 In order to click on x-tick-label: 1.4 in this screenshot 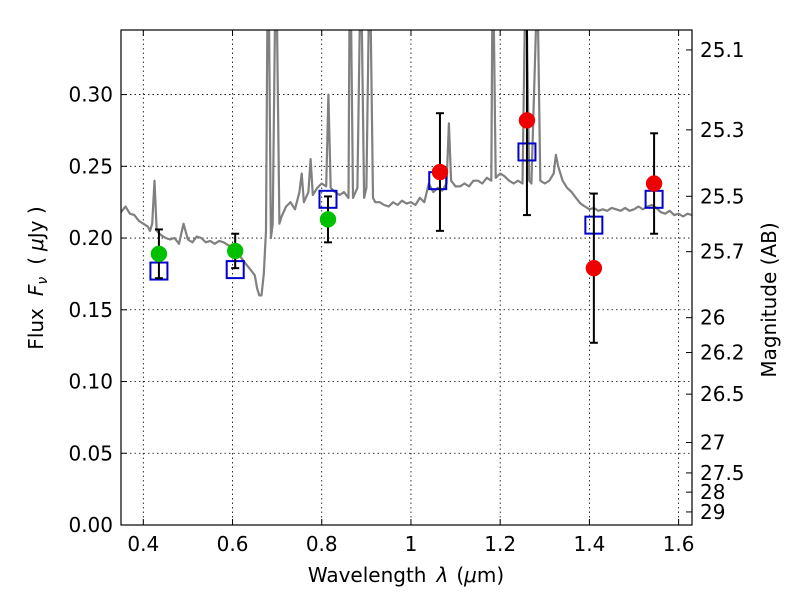, I will do `click(589, 544)`.